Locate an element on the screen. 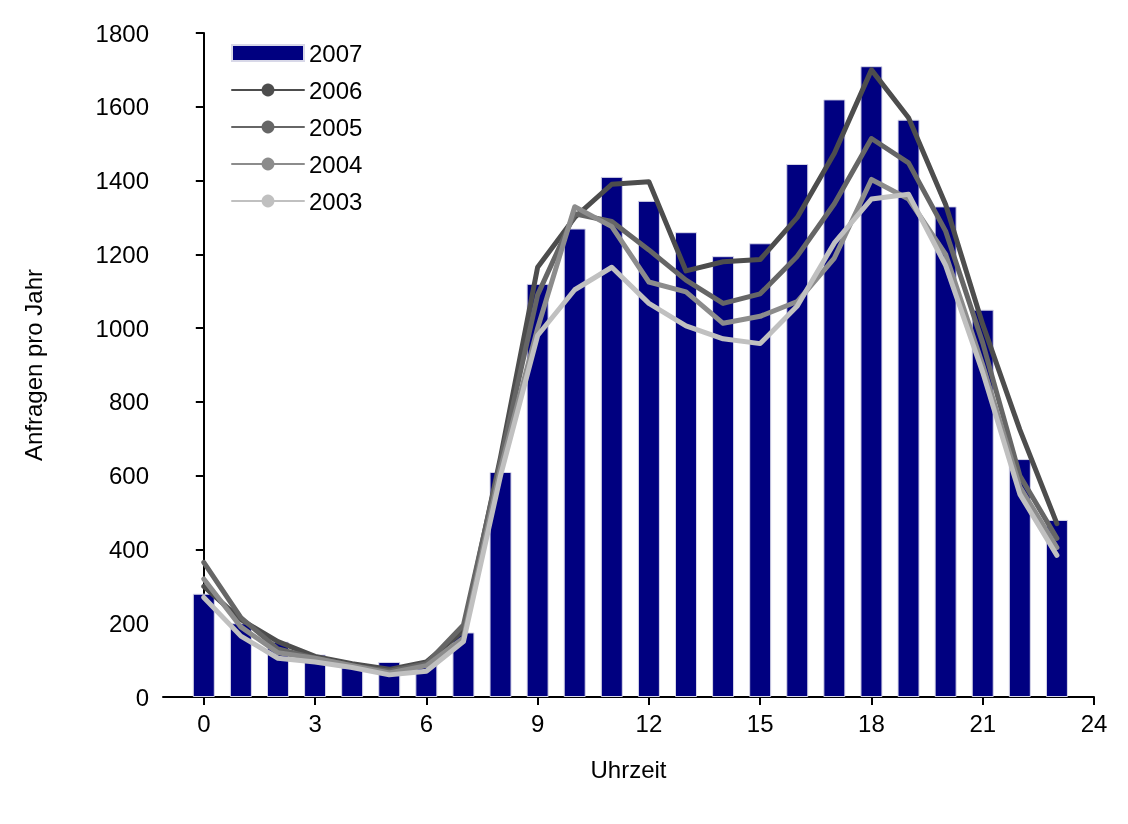 Image resolution: width=1128 pixels, height=824 pixels. legend-label: 2004 is located at coordinates (336, 164).